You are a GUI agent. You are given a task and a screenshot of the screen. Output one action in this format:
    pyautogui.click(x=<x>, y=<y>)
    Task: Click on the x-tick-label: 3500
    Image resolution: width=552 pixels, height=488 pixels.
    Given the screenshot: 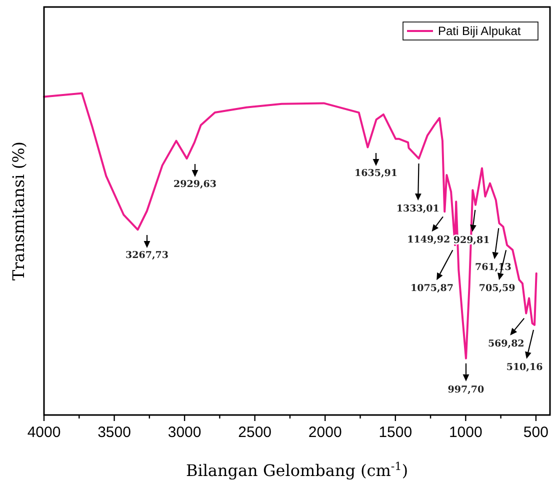 What is the action you would take?
    pyautogui.click(x=114, y=432)
    